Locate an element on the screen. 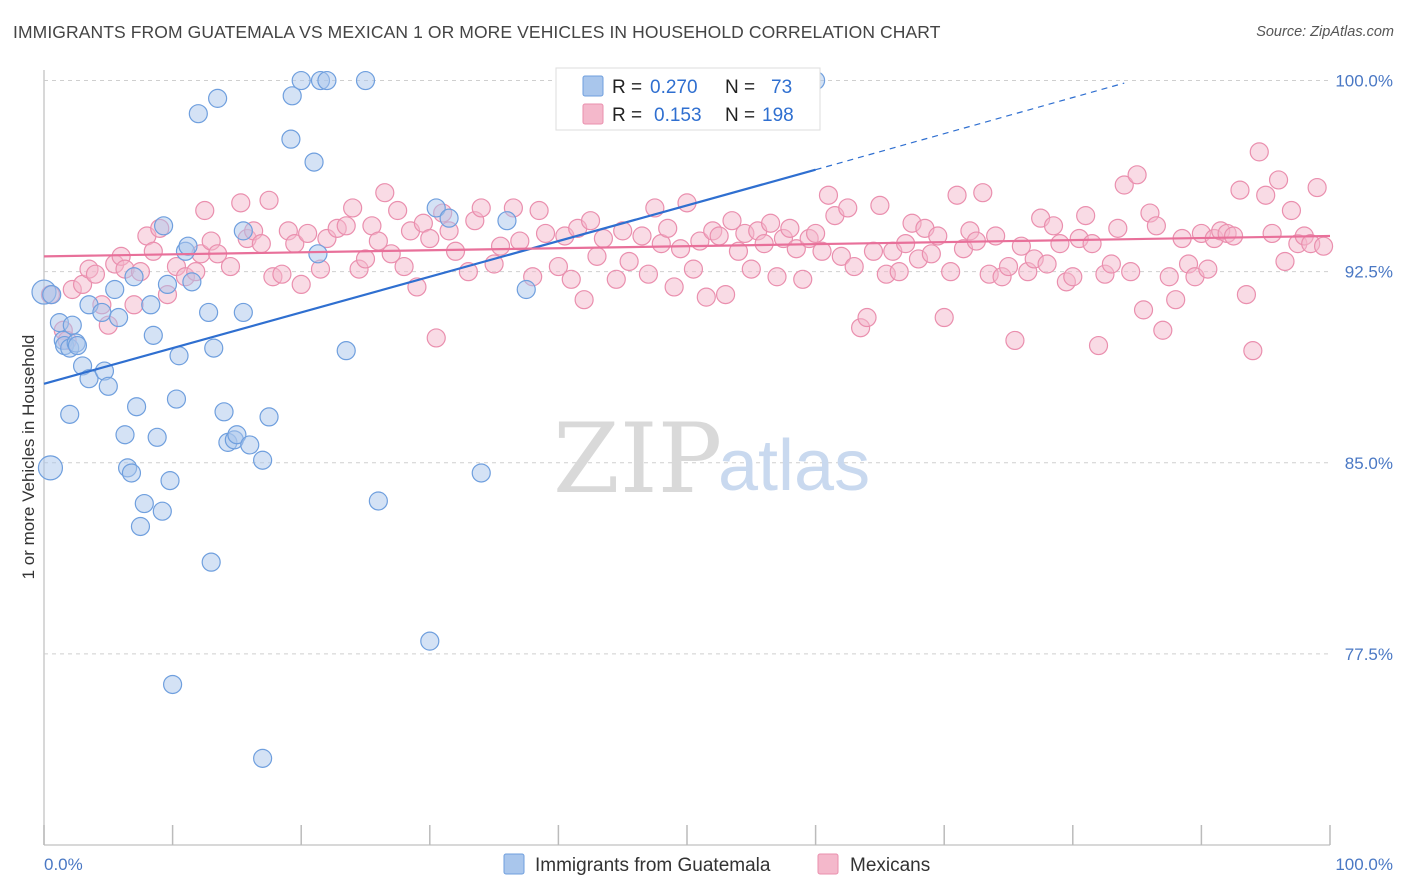 The width and height of the screenshot is (1406, 892). bottom-legend: Immigrants from Guatemala Mexicans is located at coordinates (716, 864).